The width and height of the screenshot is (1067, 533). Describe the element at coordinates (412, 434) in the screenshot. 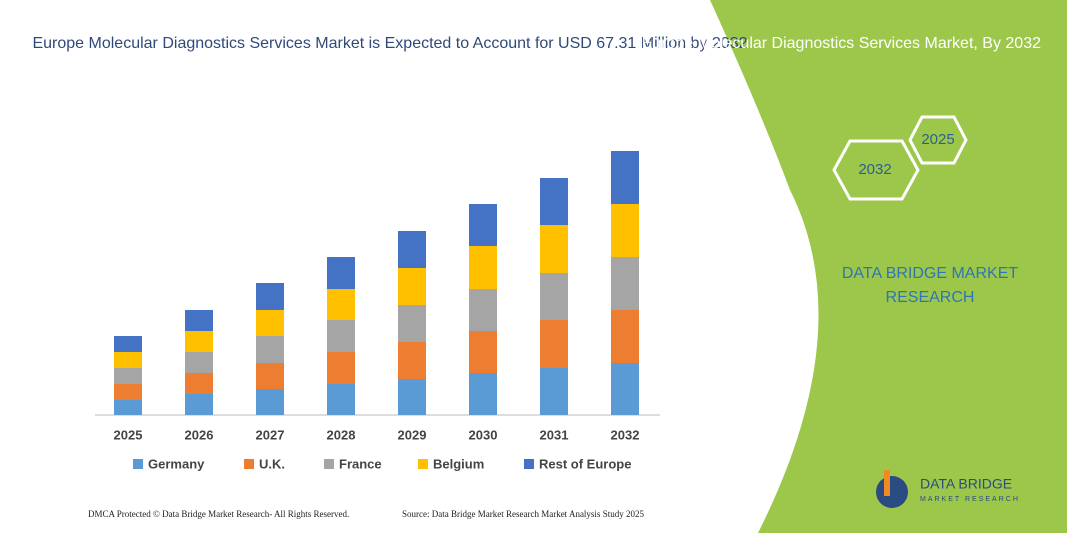

I see `x-tick-label: 2029` at that location.